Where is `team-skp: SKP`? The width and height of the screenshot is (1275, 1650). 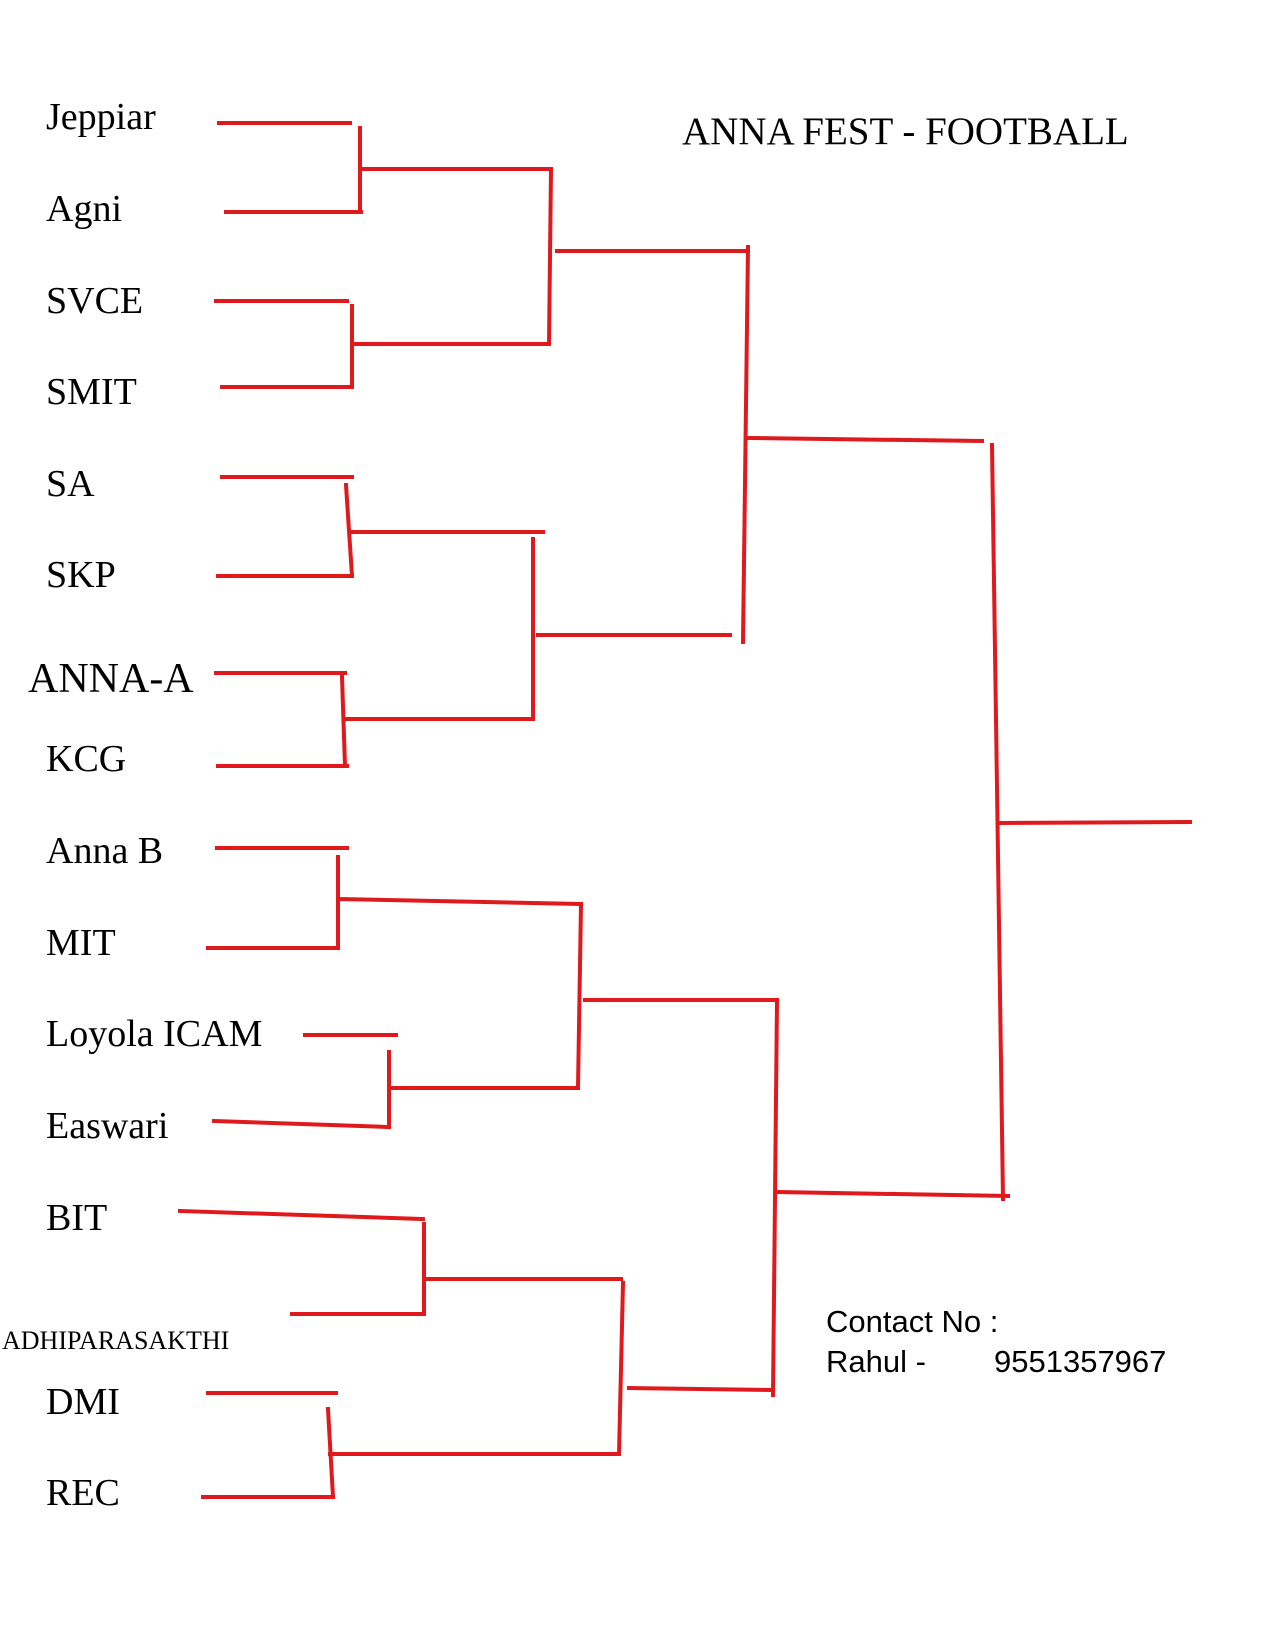
team-skp: SKP is located at coordinates (81, 575).